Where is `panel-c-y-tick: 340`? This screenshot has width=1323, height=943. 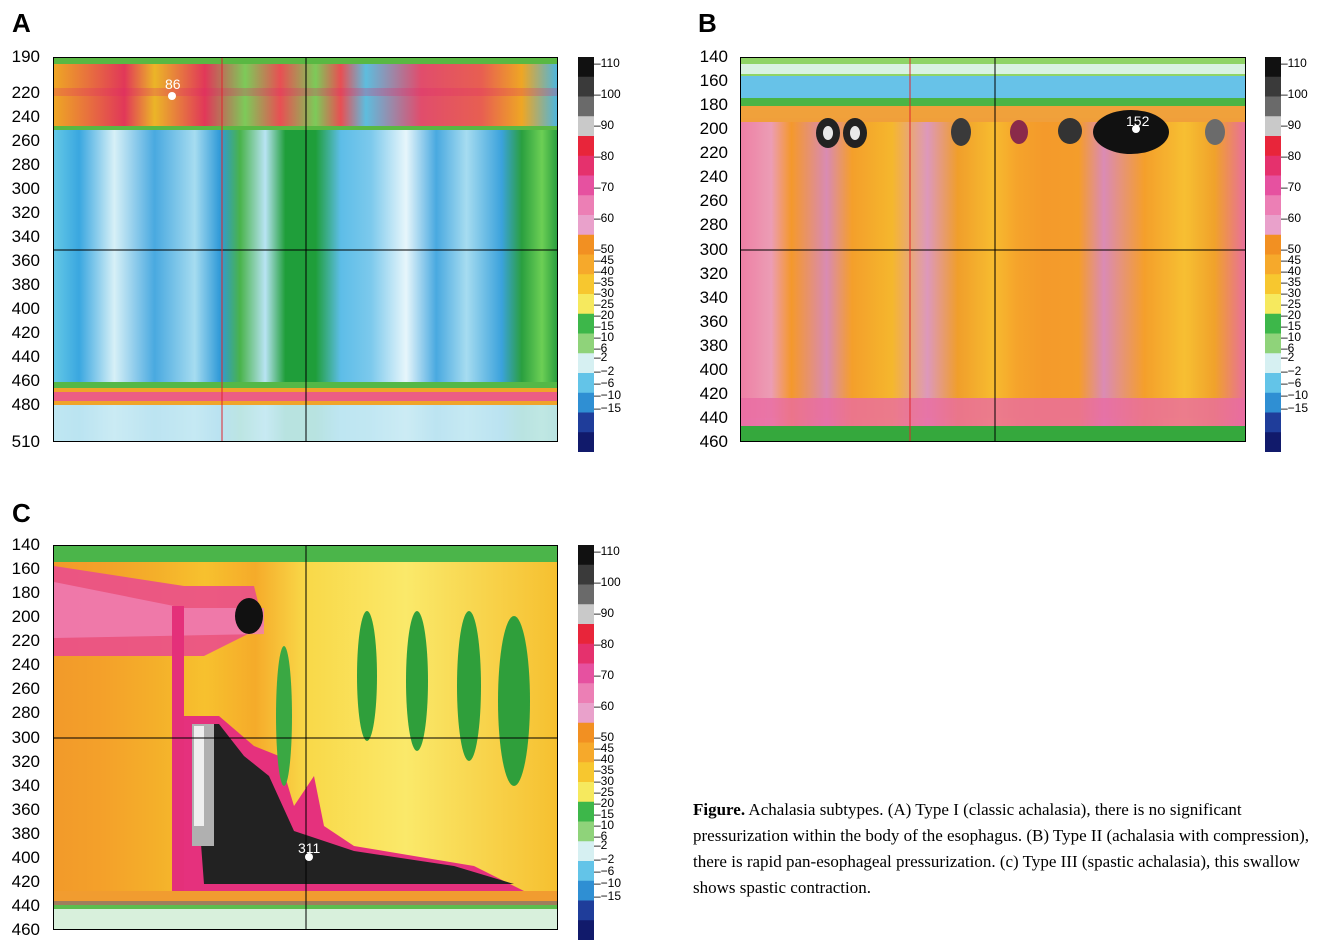 panel-c-y-tick: 340 is located at coordinates (25, 785).